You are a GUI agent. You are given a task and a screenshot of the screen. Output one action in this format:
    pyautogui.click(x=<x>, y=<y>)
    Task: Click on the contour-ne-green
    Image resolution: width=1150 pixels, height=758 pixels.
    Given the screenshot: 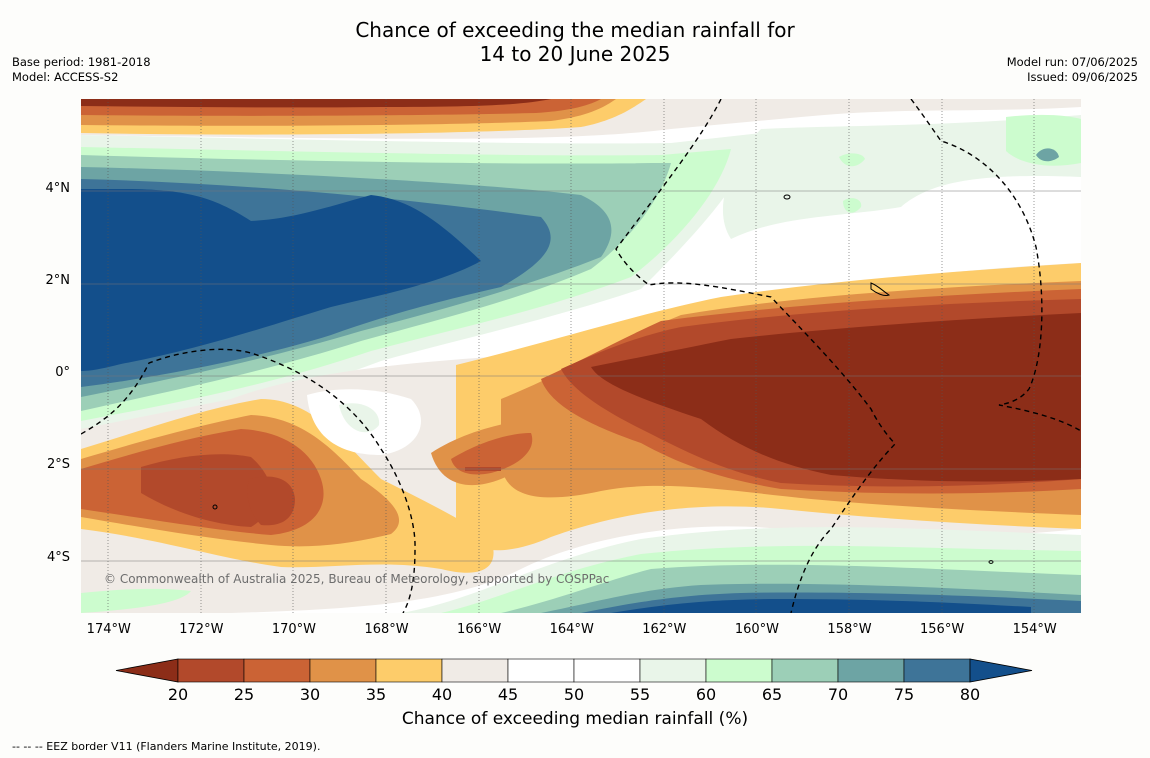 What is the action you would take?
    pyautogui.click(x=1043, y=140)
    